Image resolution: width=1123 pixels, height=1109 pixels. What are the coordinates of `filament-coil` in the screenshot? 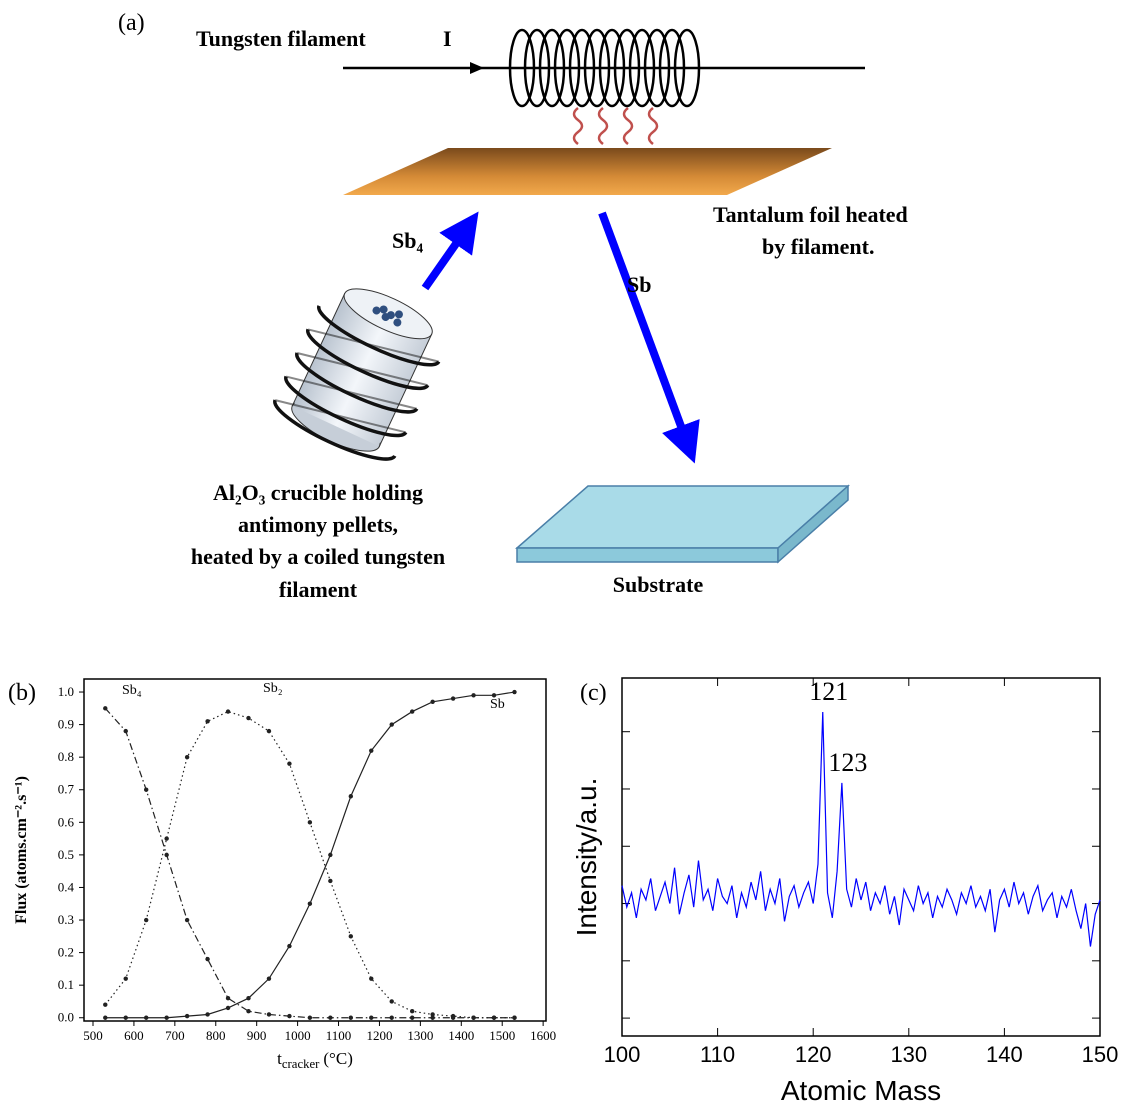 It's located at (604, 68).